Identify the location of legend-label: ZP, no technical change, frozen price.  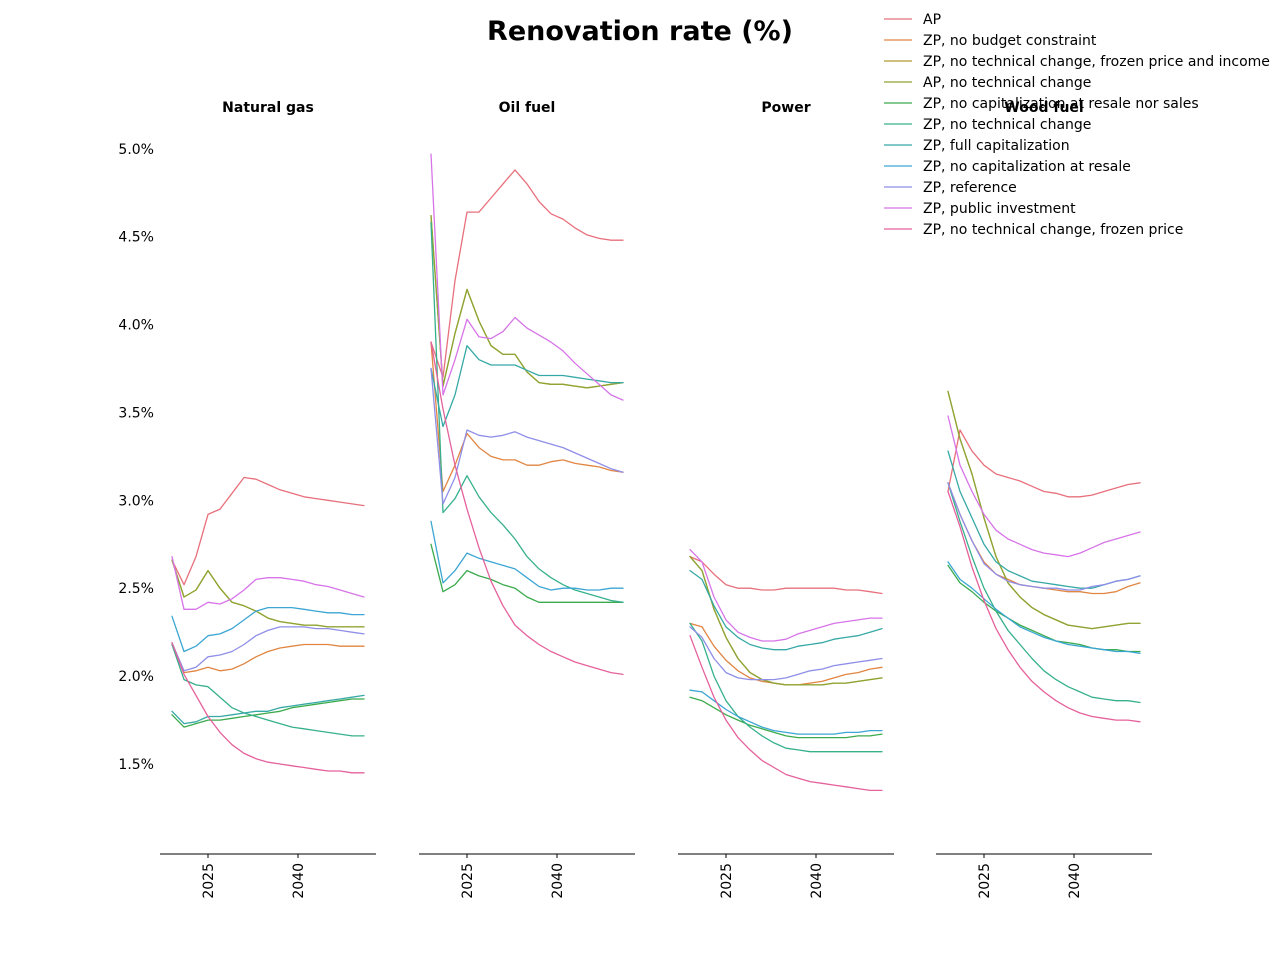
(1053, 230).